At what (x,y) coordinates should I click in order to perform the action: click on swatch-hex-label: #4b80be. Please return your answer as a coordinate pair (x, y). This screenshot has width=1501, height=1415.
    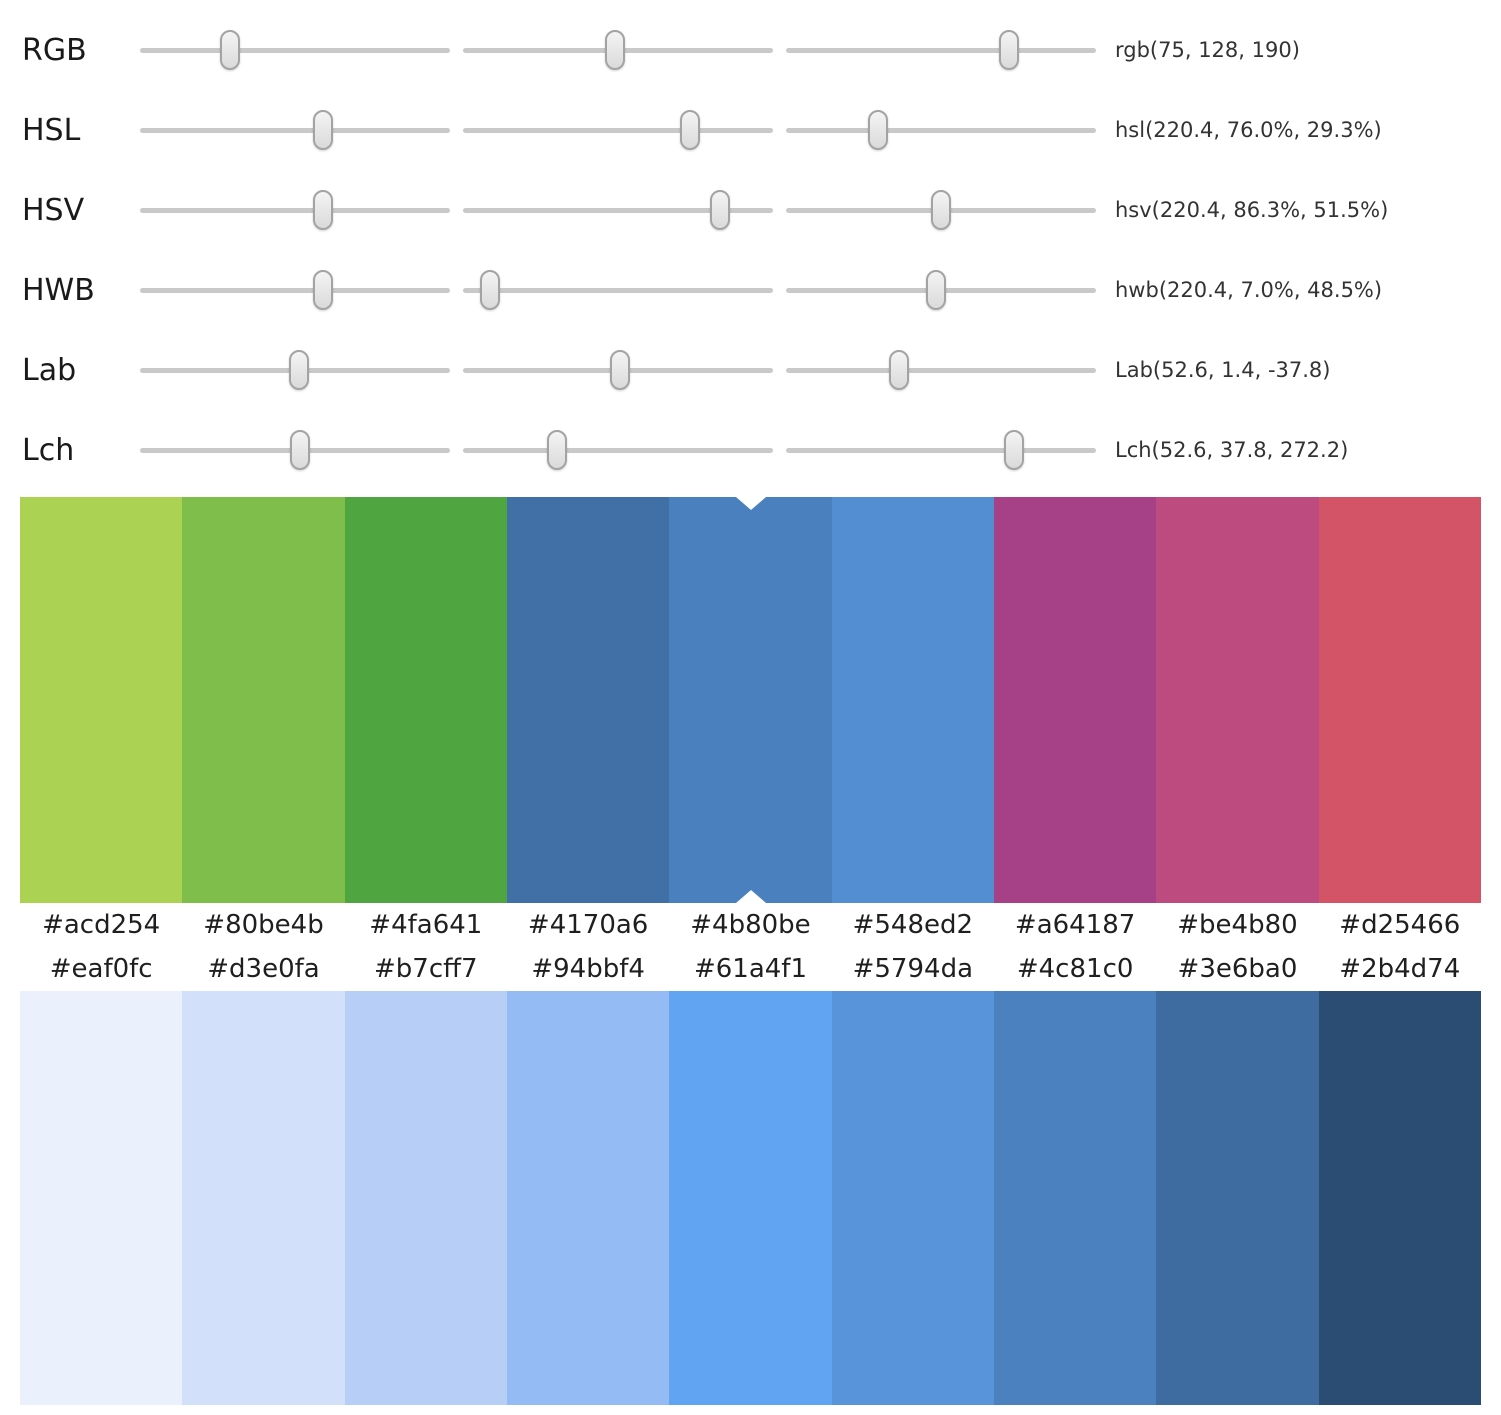
    Looking at the image, I should click on (750, 925).